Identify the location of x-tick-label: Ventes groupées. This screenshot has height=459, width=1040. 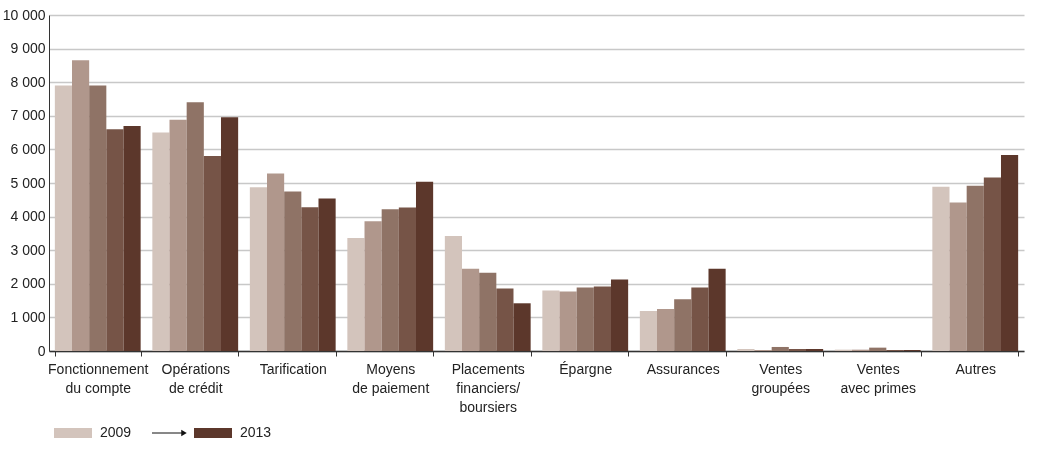
(780, 378).